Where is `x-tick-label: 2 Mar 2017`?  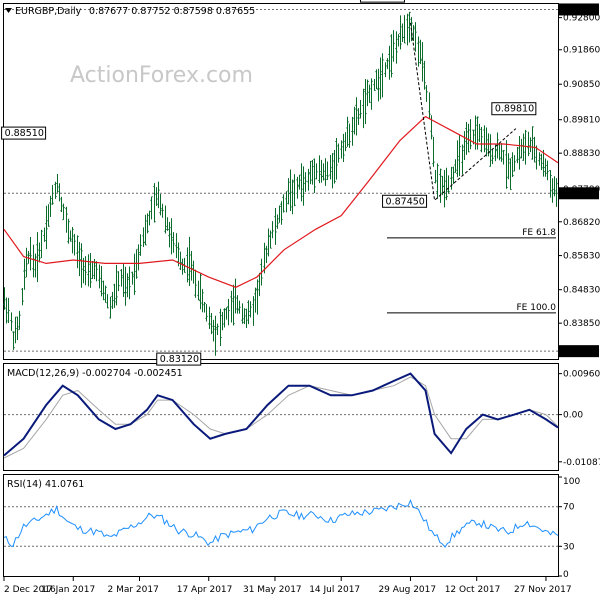 x-tick-label: 2 Mar 2017 is located at coordinates (132, 590).